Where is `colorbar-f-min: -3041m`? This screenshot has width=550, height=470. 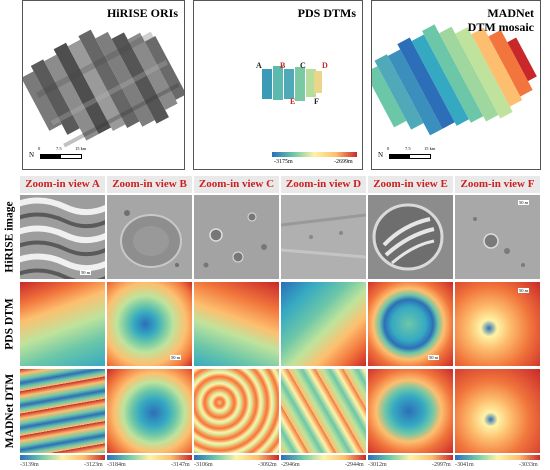 colorbar-f-min: -3041m is located at coordinates (464, 465).